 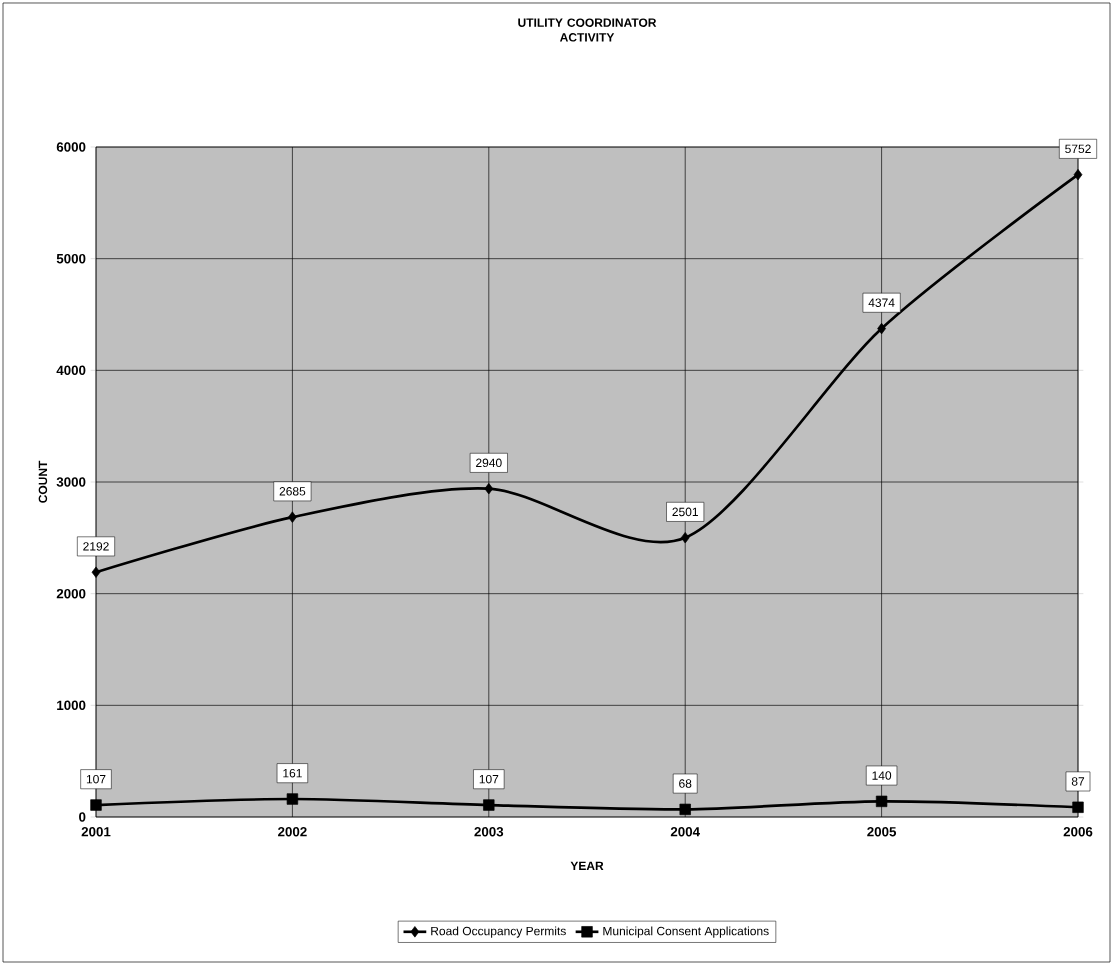 I want to click on chart-title: UTILITY COORDINATOR ACTIVITY, so click(x=587, y=30).